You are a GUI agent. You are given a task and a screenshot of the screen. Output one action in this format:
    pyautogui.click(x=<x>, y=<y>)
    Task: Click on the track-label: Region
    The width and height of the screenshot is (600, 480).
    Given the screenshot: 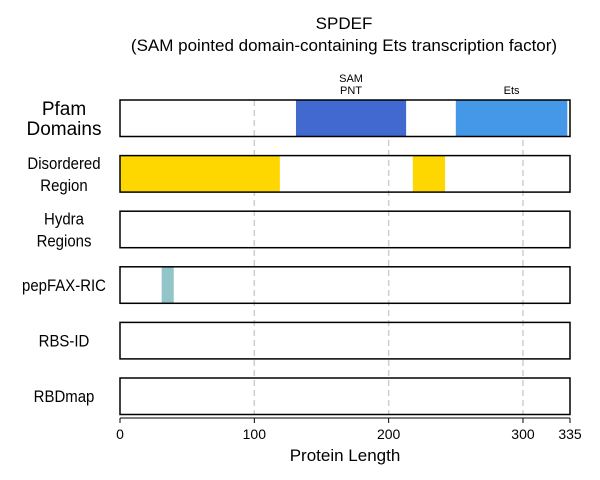 What is the action you would take?
    pyautogui.click(x=63, y=186)
    